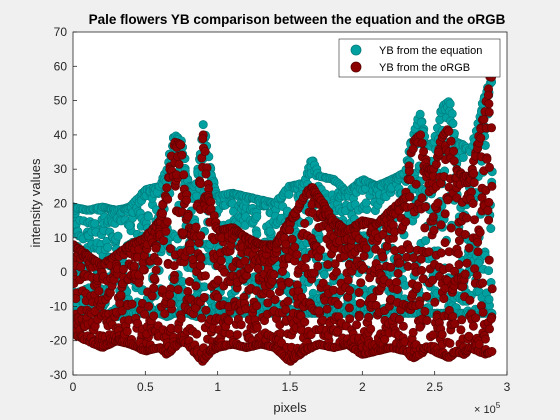 This screenshot has height=420, width=560. I want to click on x-tick-label: 2.5, so click(434, 387).